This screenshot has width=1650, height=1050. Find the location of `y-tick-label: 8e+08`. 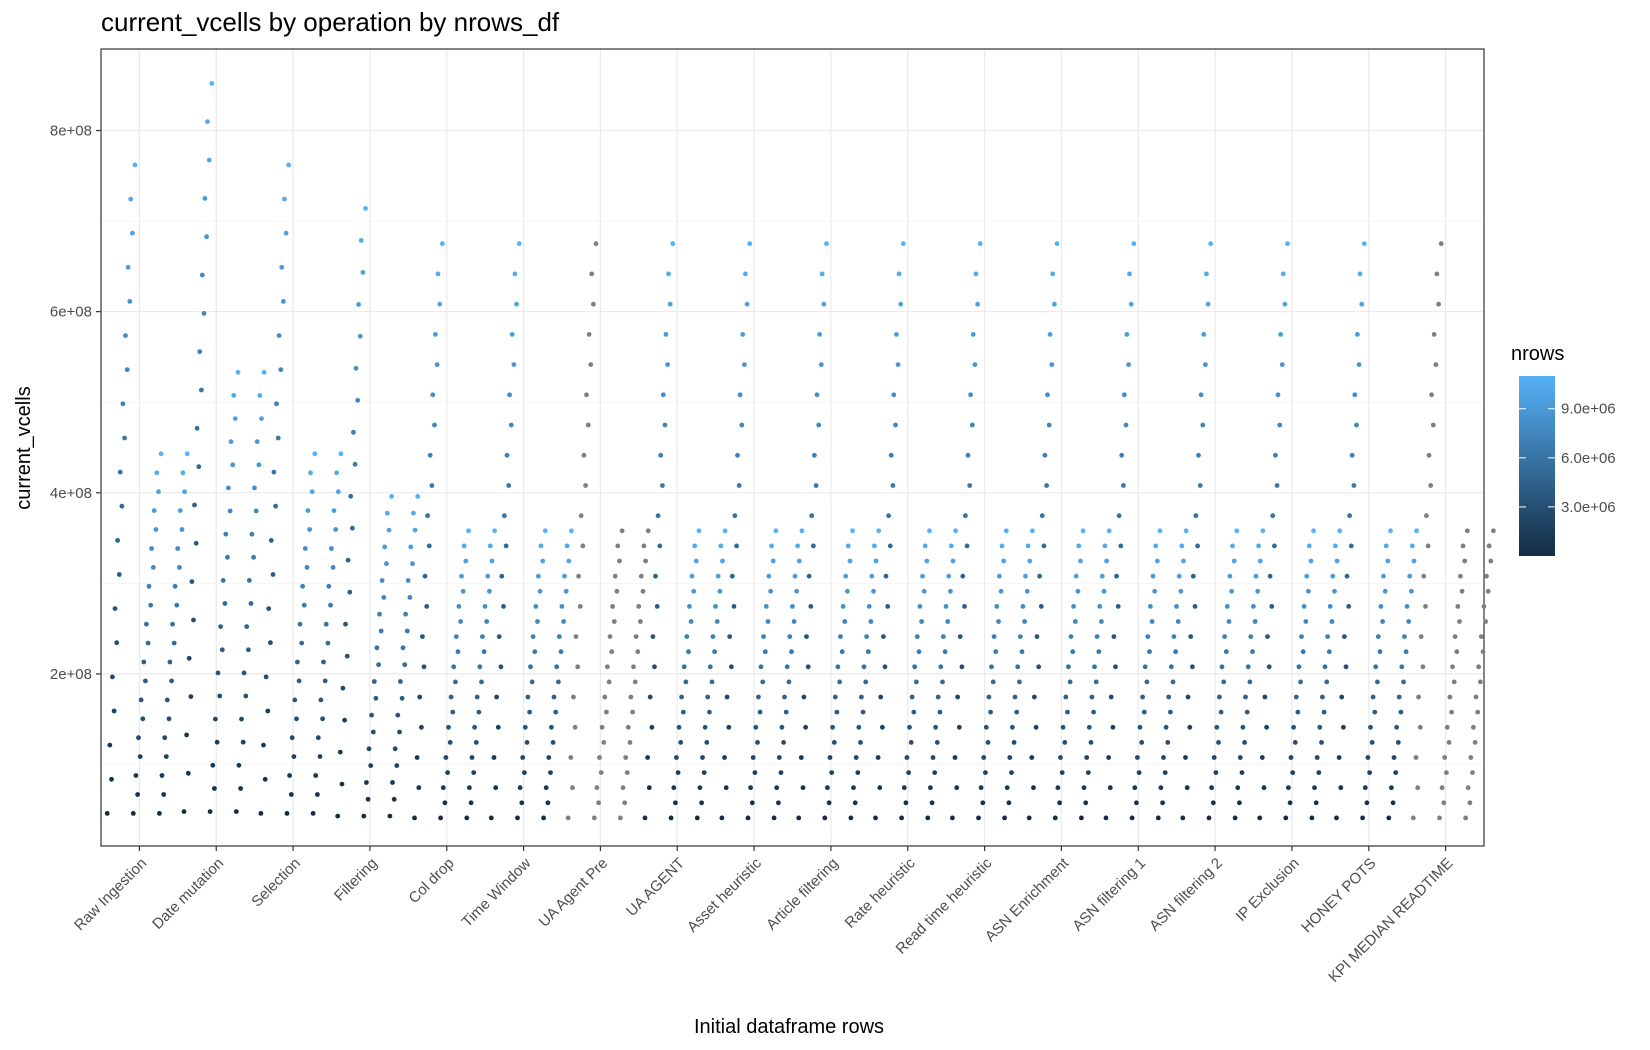

y-tick-label: 8e+08 is located at coordinates (71, 131).